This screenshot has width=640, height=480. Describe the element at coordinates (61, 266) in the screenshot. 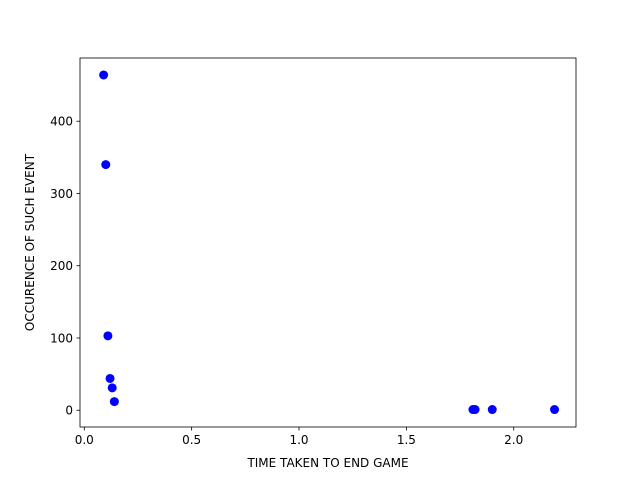

I see `y-tick-label: 200` at that location.